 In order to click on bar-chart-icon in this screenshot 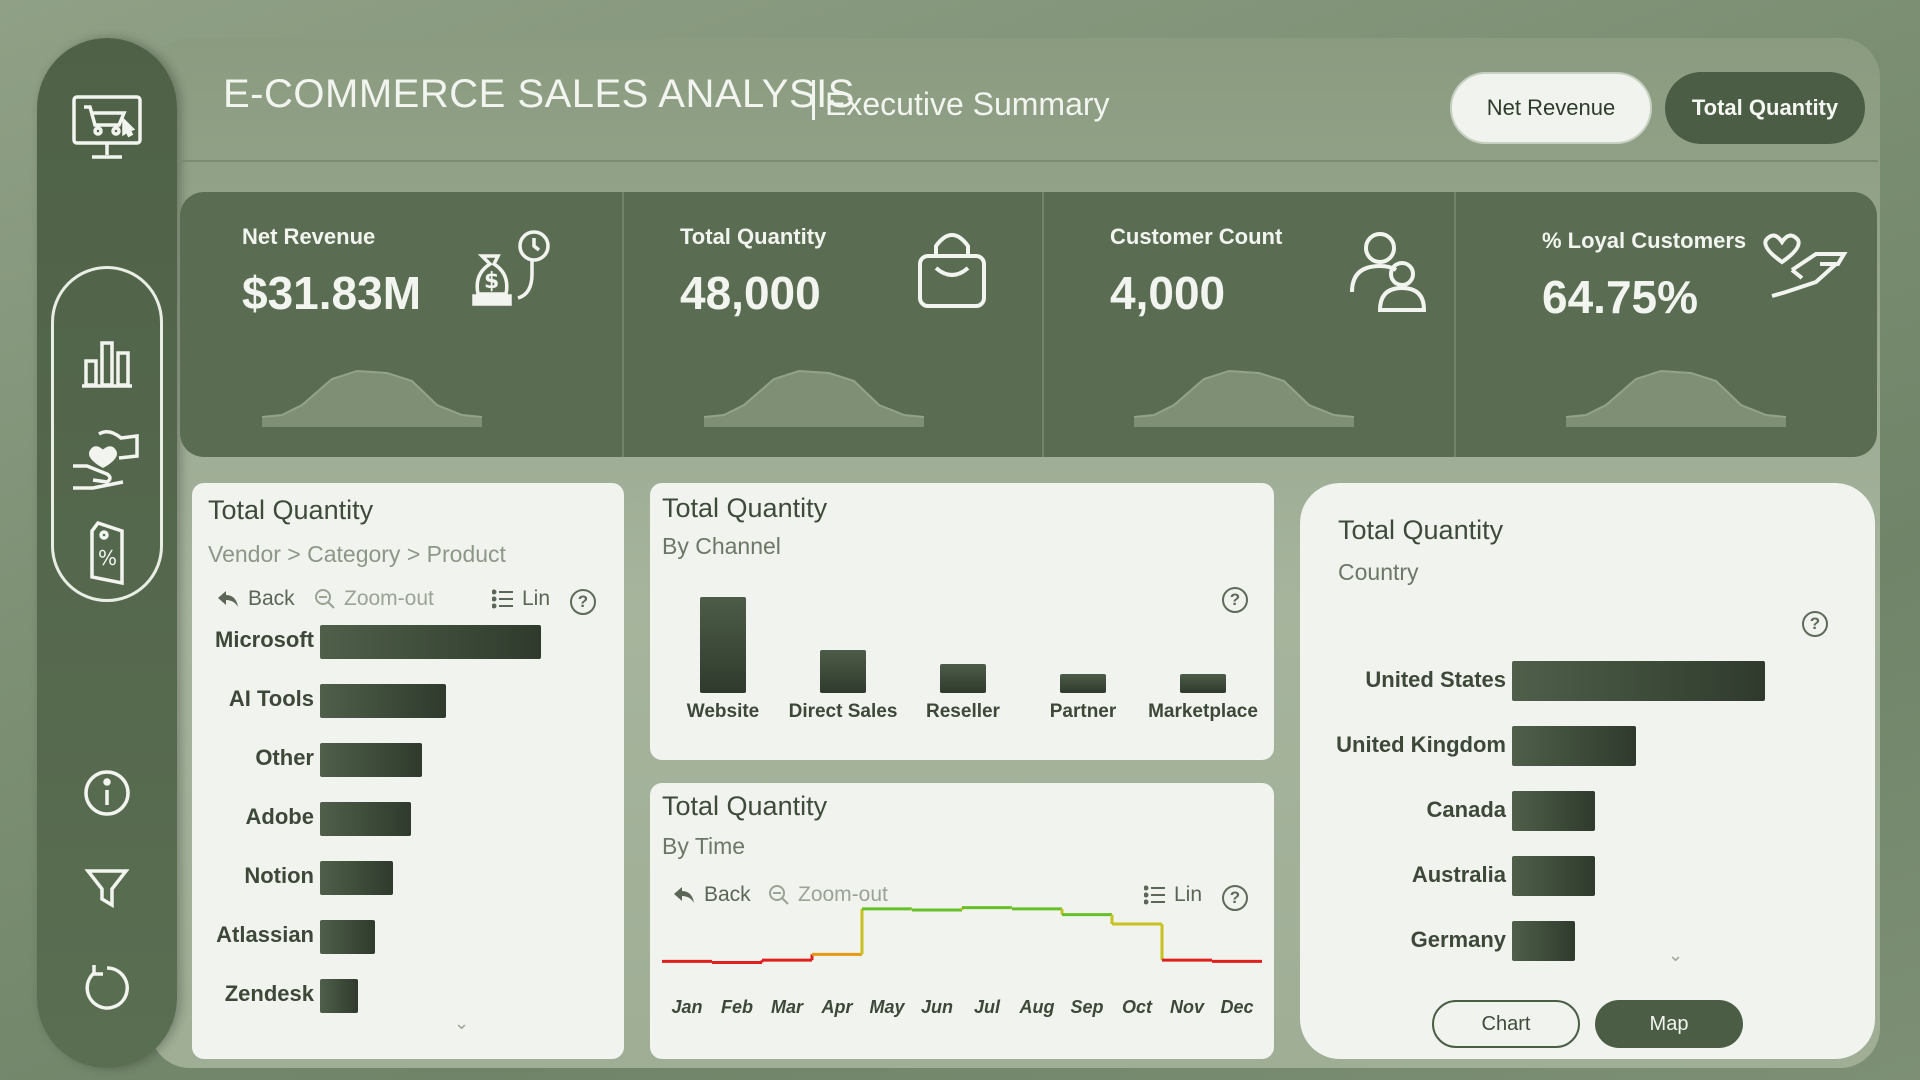, I will do `click(107, 363)`.